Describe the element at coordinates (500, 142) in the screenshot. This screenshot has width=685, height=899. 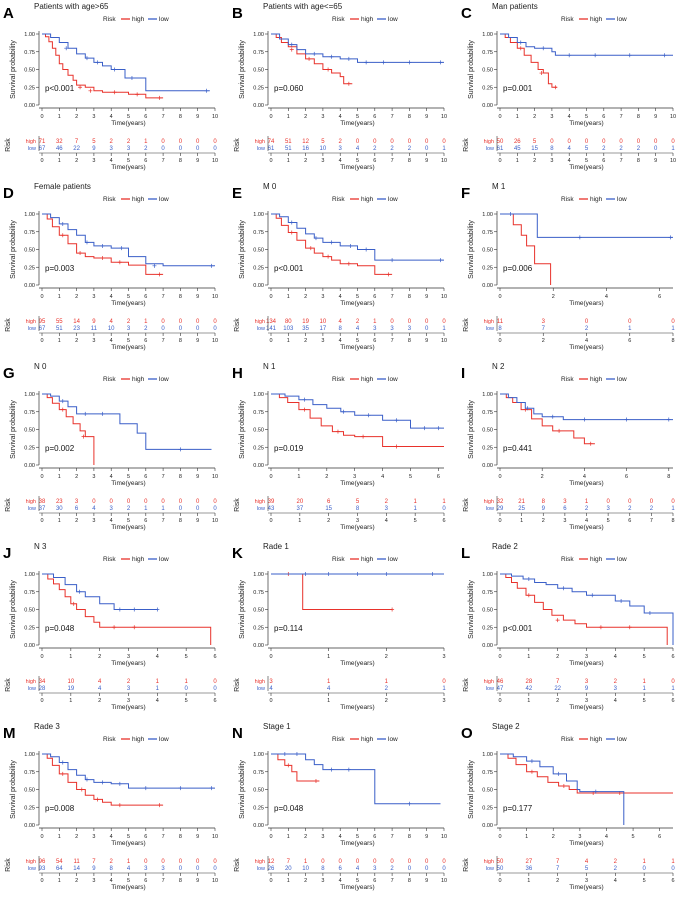
I see `risk-count-high: 50` at that location.